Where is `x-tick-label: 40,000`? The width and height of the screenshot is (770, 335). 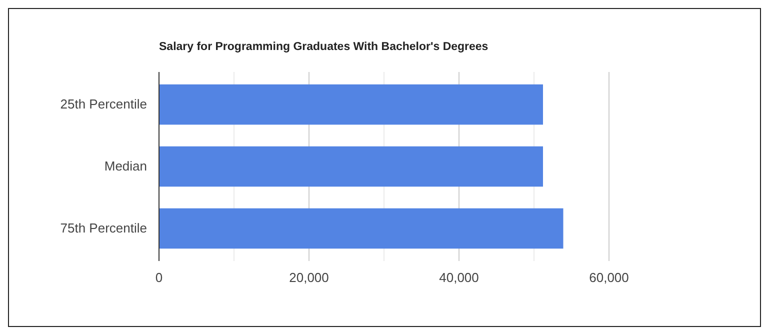 x-tick-label: 40,000 is located at coordinates (459, 278).